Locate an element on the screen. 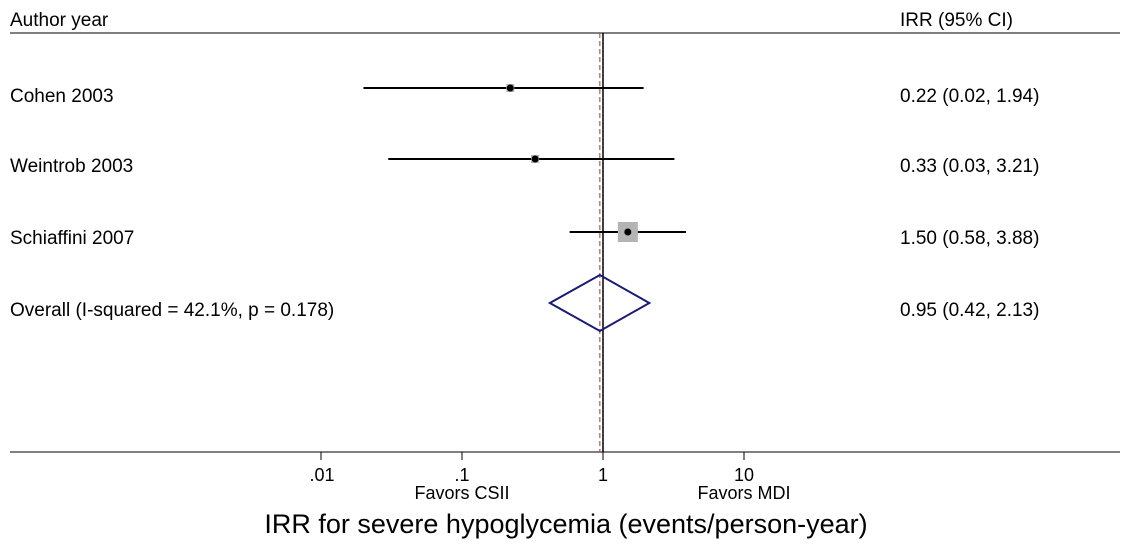 The height and width of the screenshot is (550, 1132). study-label-weintrob: Weintrob 2003 is located at coordinates (72, 166).